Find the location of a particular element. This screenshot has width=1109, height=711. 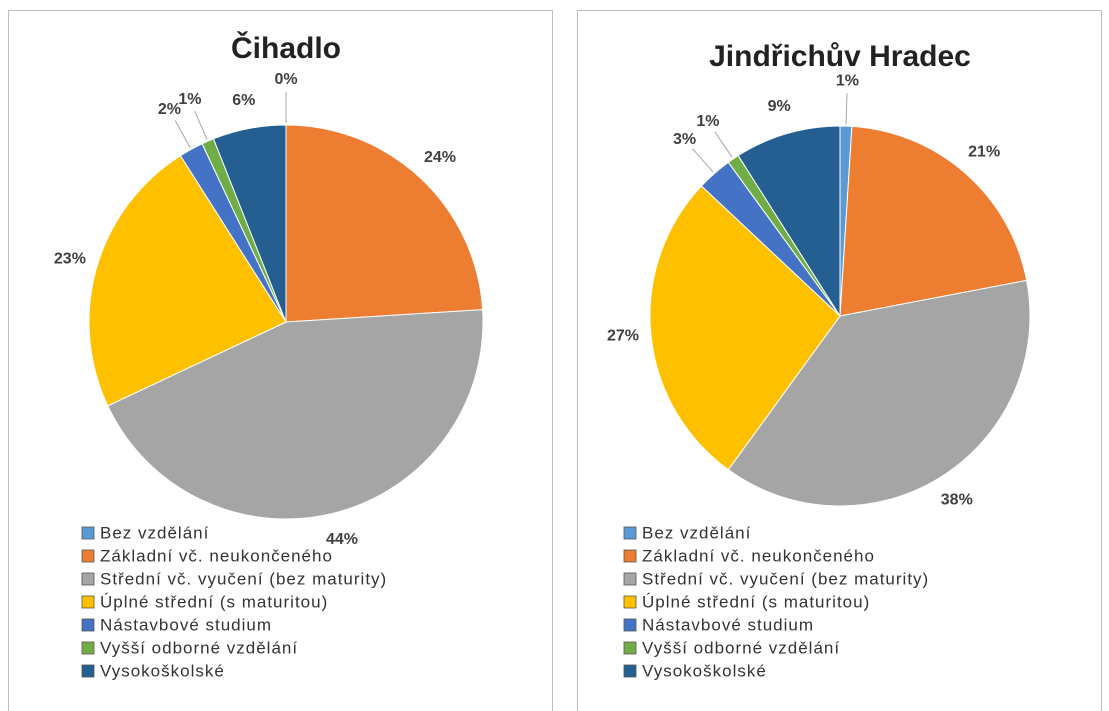

data-label: 23% is located at coordinates (70, 258).